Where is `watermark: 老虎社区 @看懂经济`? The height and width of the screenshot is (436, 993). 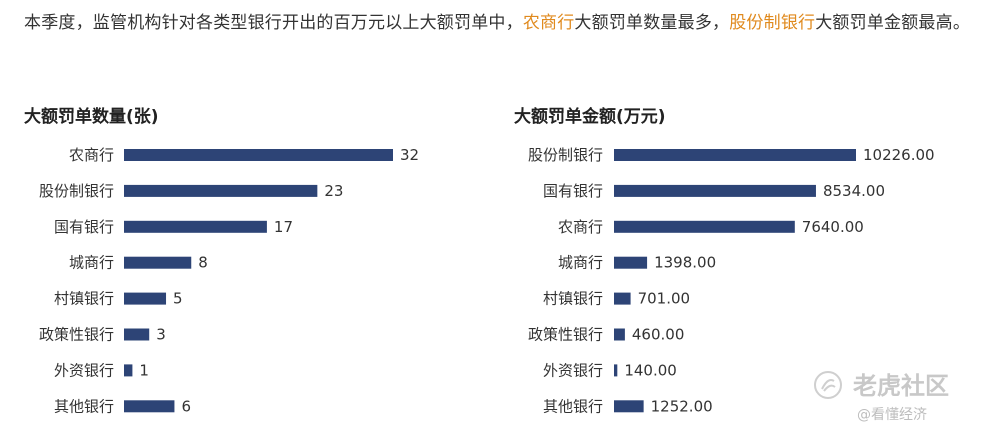
watermark: 老虎社区 @看懂经济 is located at coordinates (893, 396).